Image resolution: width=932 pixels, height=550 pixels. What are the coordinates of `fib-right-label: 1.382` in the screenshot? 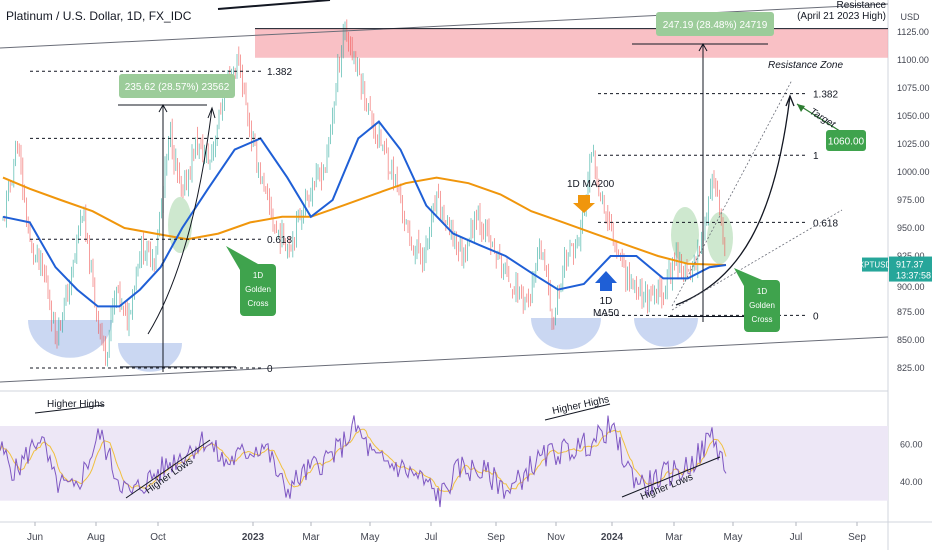 It's located at (825, 95).